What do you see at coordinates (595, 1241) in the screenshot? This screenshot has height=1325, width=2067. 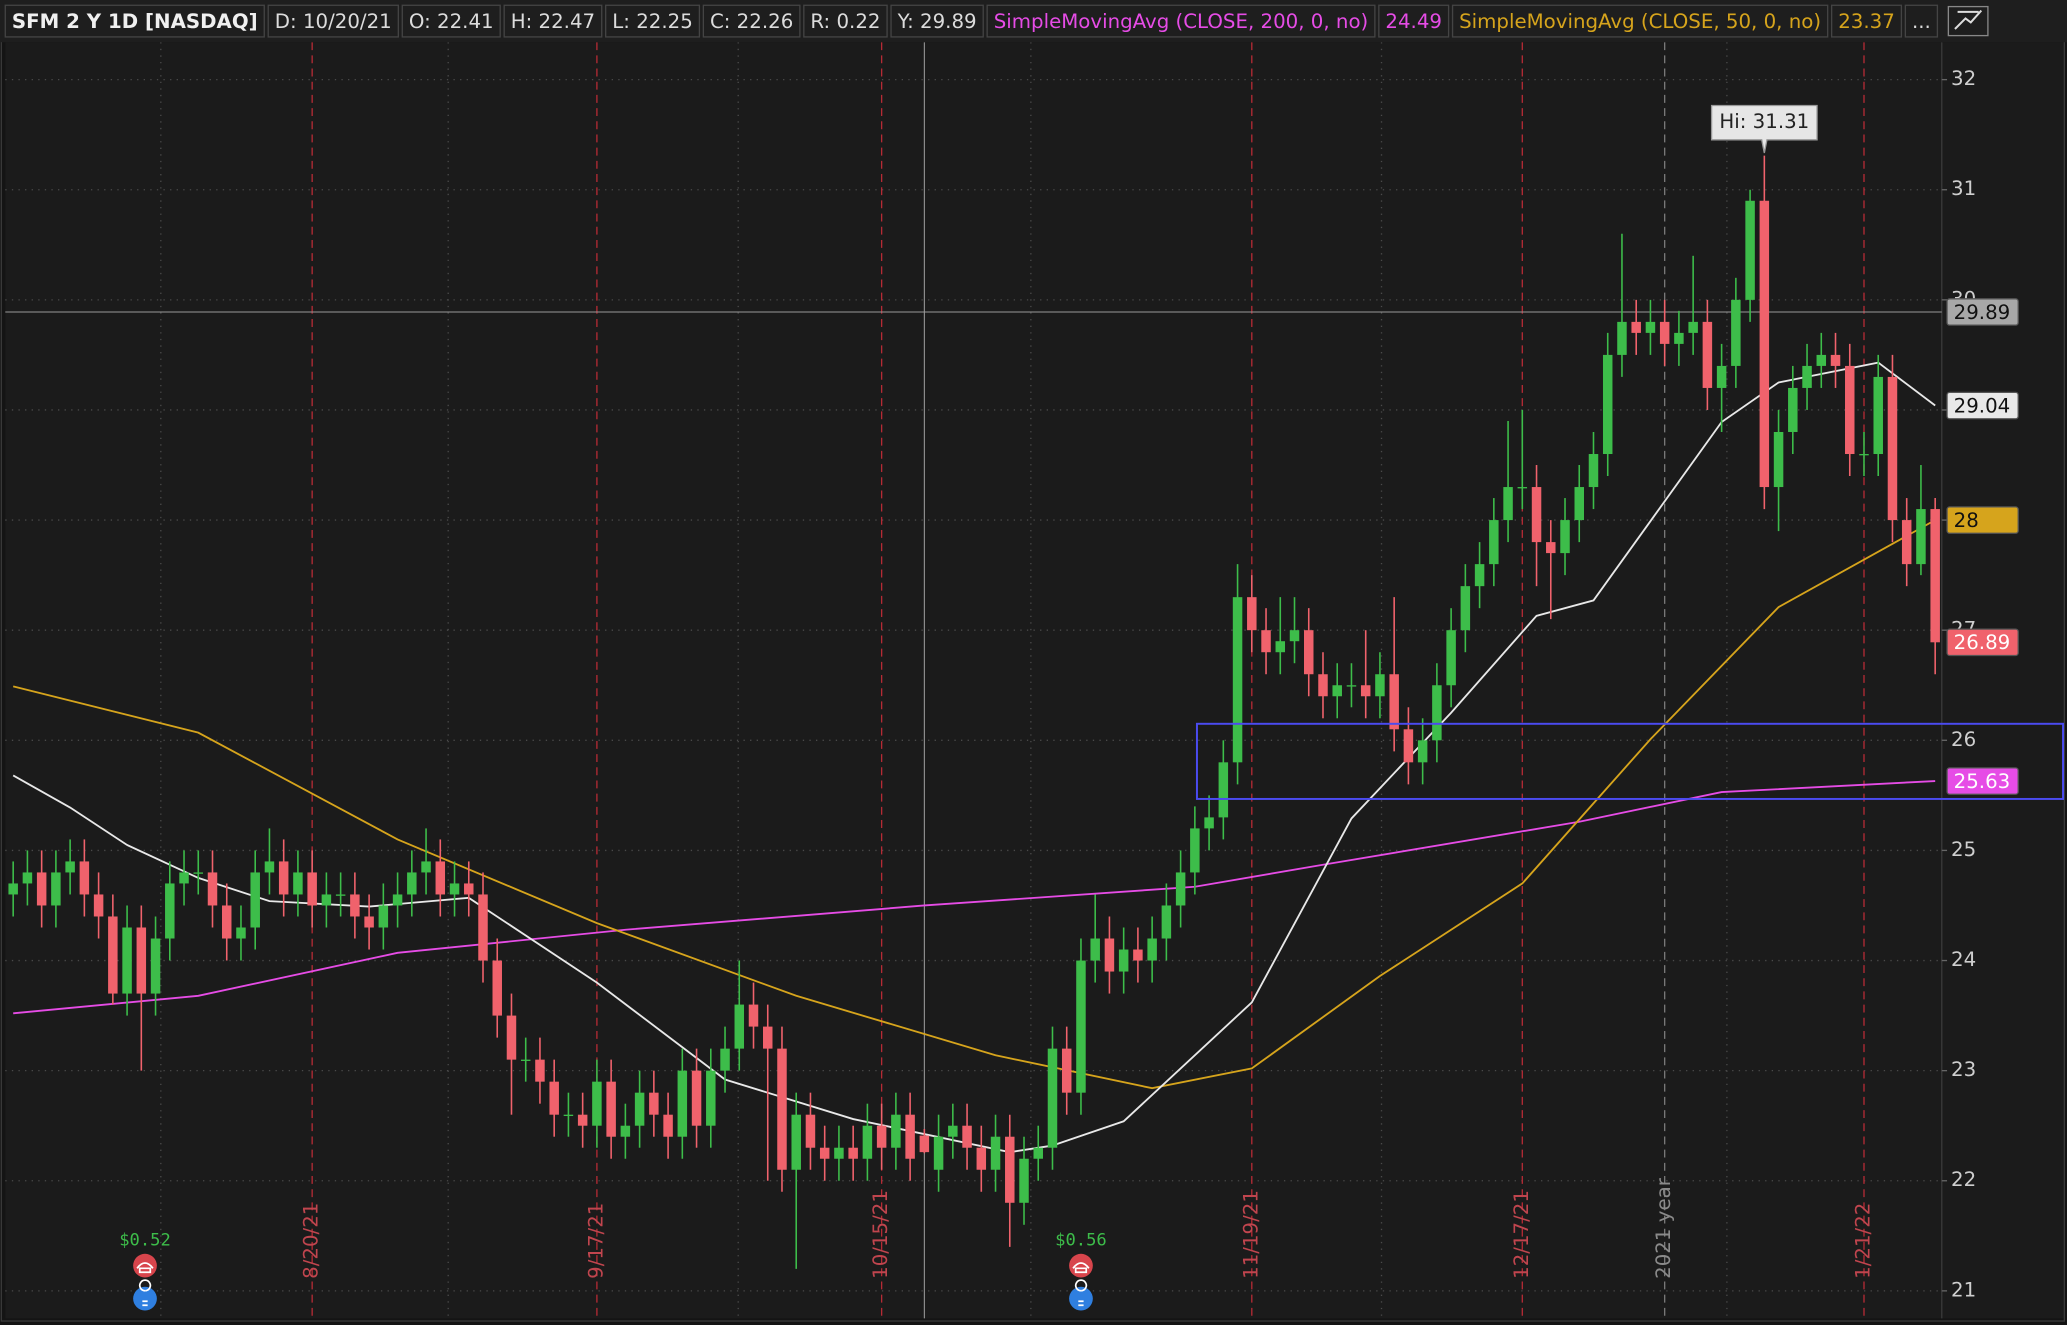 I see `date-label: 9/17/21` at bounding box center [595, 1241].